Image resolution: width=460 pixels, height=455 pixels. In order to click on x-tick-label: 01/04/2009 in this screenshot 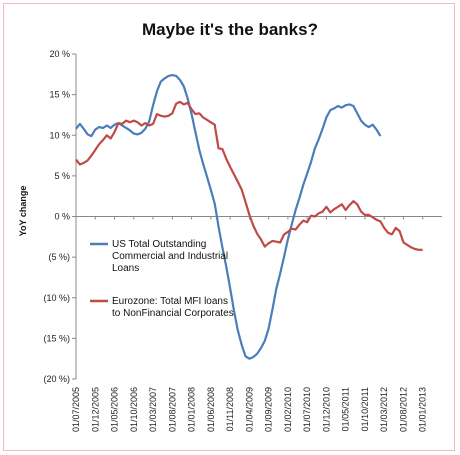, I will do `click(249, 409)`.